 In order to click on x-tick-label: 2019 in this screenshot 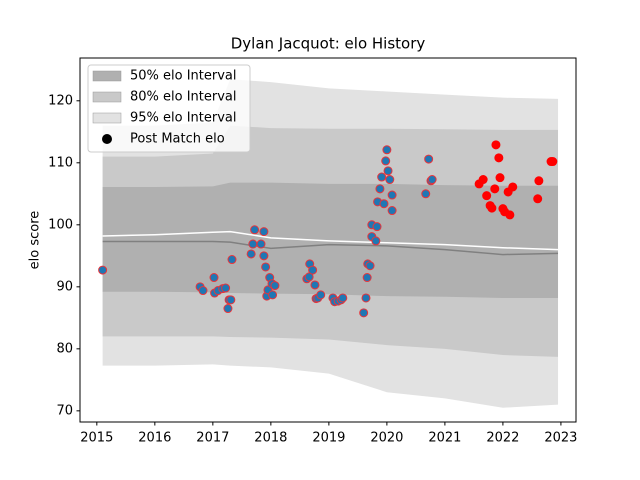, I will do `click(328, 438)`.